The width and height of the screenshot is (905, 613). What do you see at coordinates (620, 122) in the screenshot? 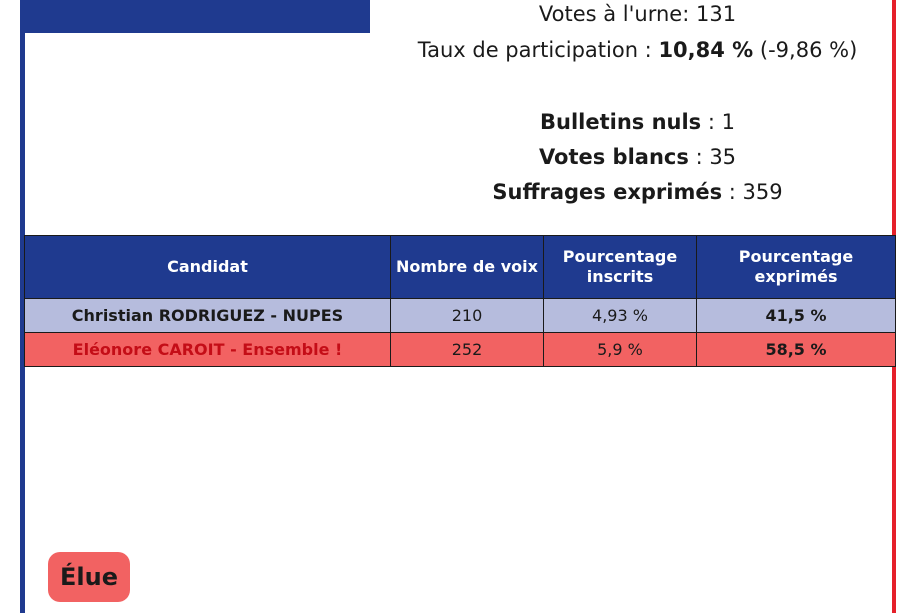
I see `nuls-label: Bulletins nuls` at bounding box center [620, 122].